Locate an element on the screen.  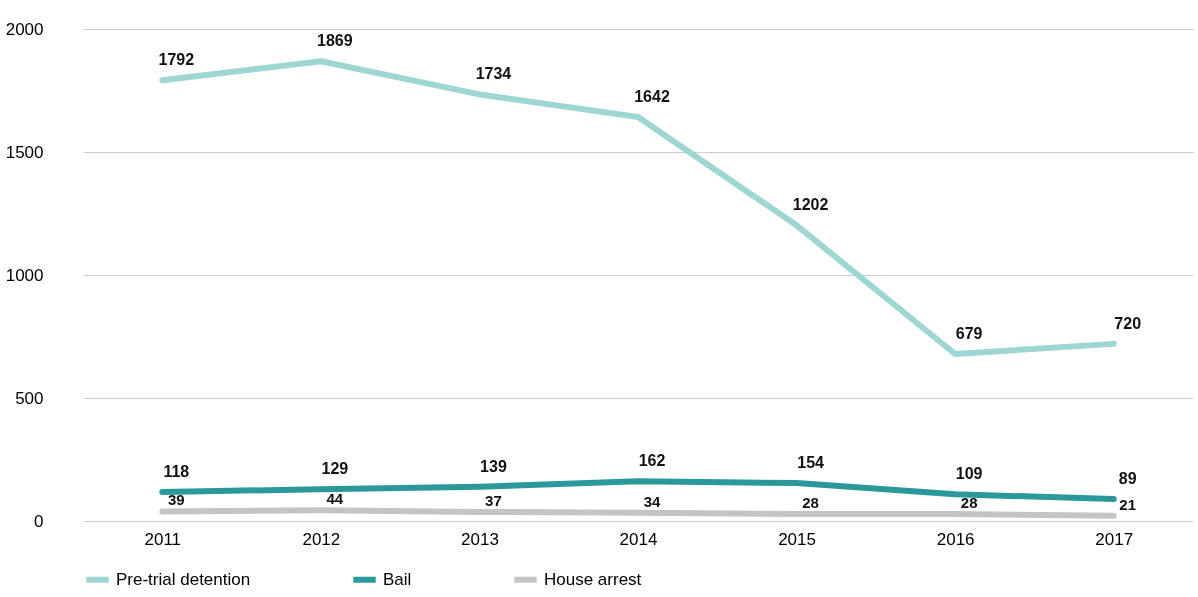
x-tick-label: 2012 is located at coordinates (321, 539).